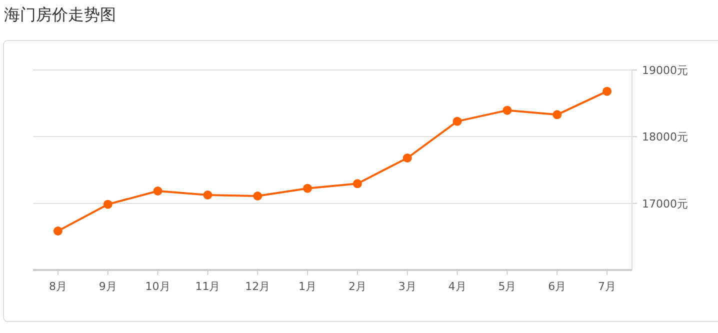 This screenshot has width=718, height=333. What do you see at coordinates (60, 14) in the screenshot?
I see `title: 海门房价走势图` at bounding box center [60, 14].